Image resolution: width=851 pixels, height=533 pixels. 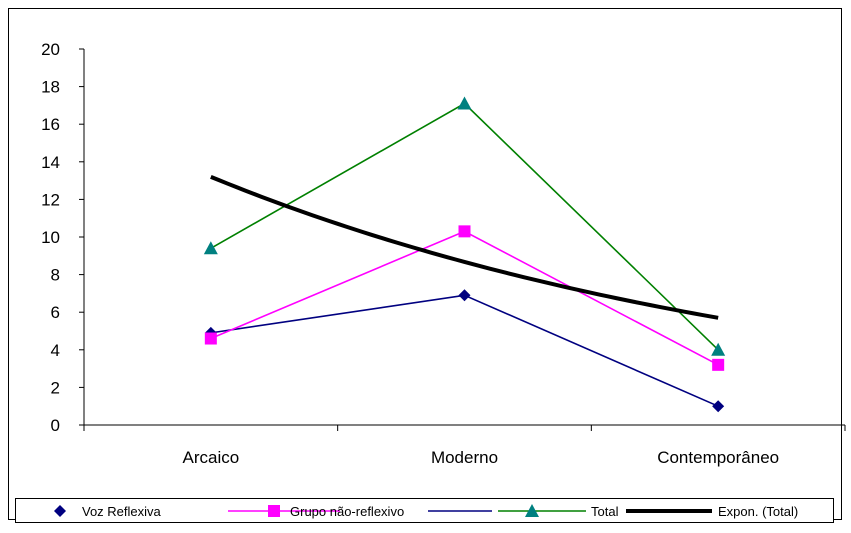 I want to click on legend-label: Grupo não-reflexivo, so click(x=347, y=511).